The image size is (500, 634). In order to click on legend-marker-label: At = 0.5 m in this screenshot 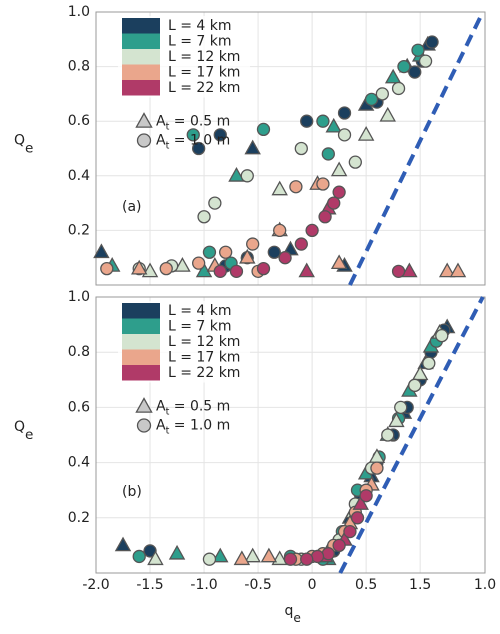, I will do `click(193, 123)`.